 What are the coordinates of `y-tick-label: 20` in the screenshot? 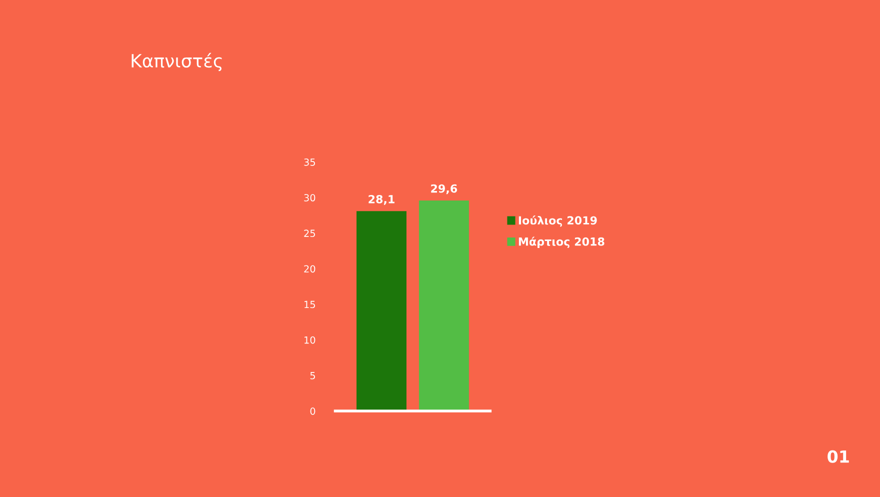 It's located at (310, 269).